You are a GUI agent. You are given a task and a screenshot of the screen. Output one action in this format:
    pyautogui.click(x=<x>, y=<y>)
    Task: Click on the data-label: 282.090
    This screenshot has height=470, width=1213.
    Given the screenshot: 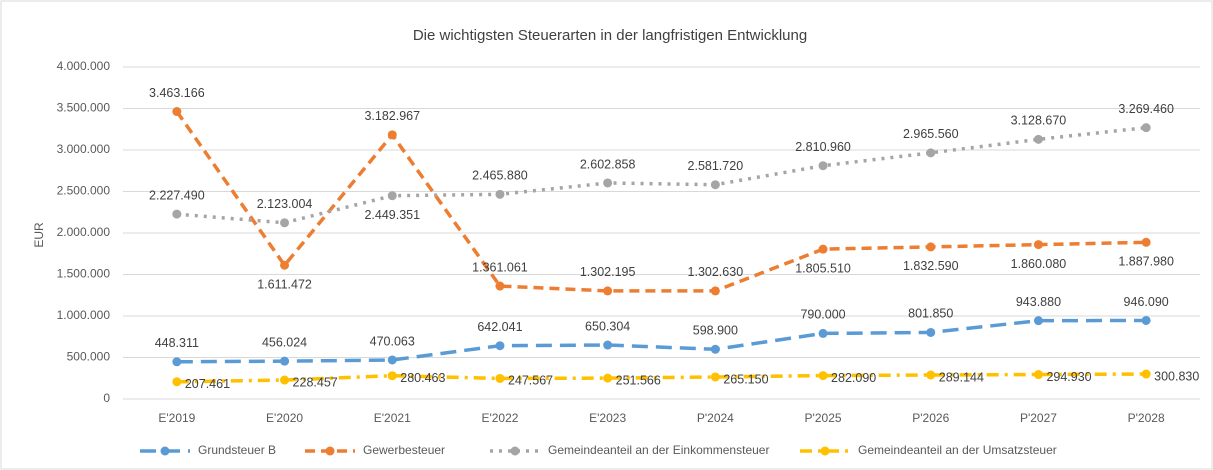 What is the action you would take?
    pyautogui.click(x=853, y=378)
    